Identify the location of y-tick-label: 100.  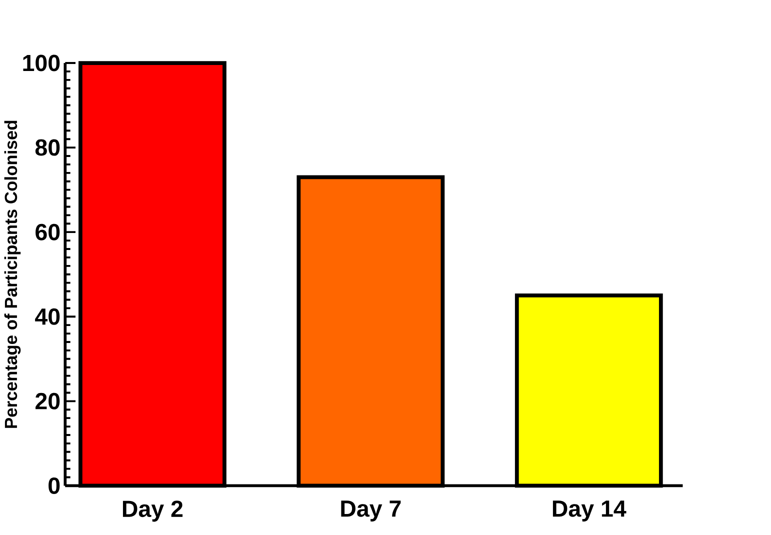
(41, 63).